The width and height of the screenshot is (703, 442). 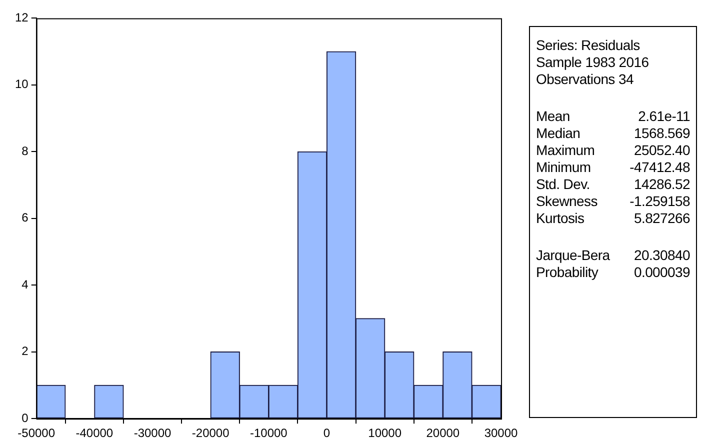 What do you see at coordinates (585, 79) in the screenshot?
I see `text: Observations 34` at bounding box center [585, 79].